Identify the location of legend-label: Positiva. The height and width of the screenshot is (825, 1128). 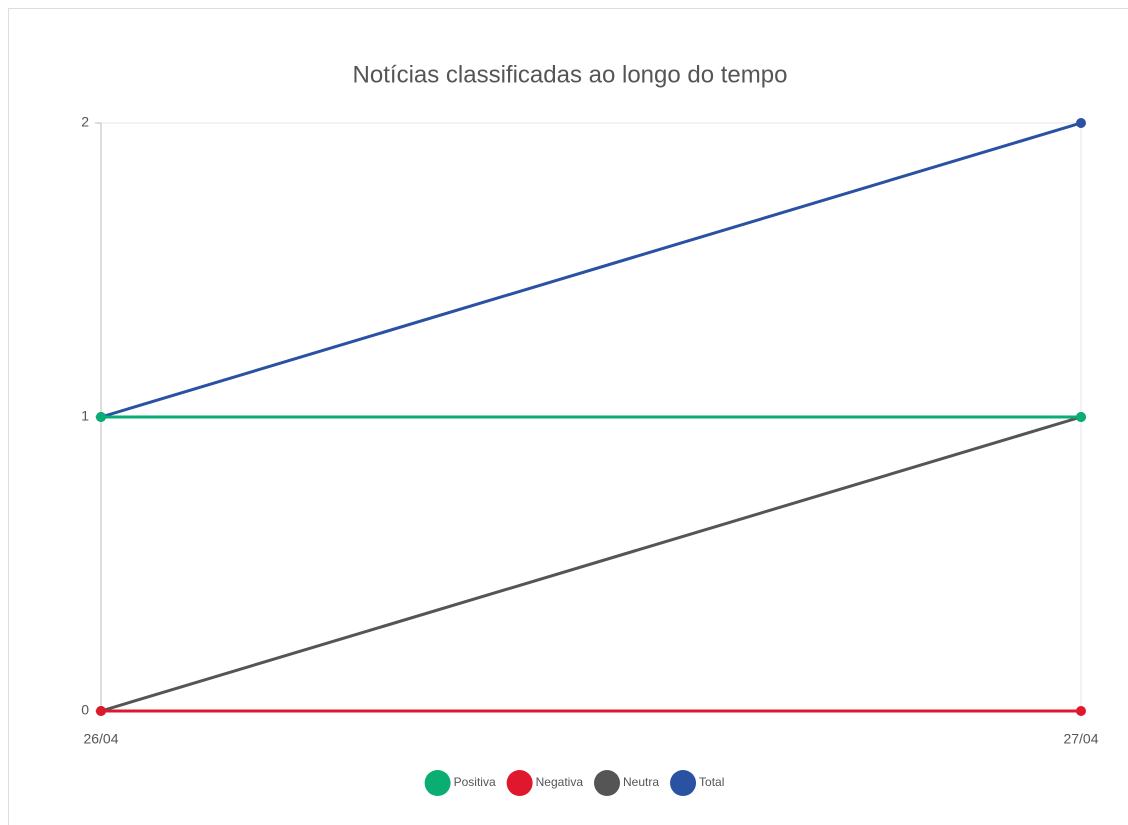
(475, 782).